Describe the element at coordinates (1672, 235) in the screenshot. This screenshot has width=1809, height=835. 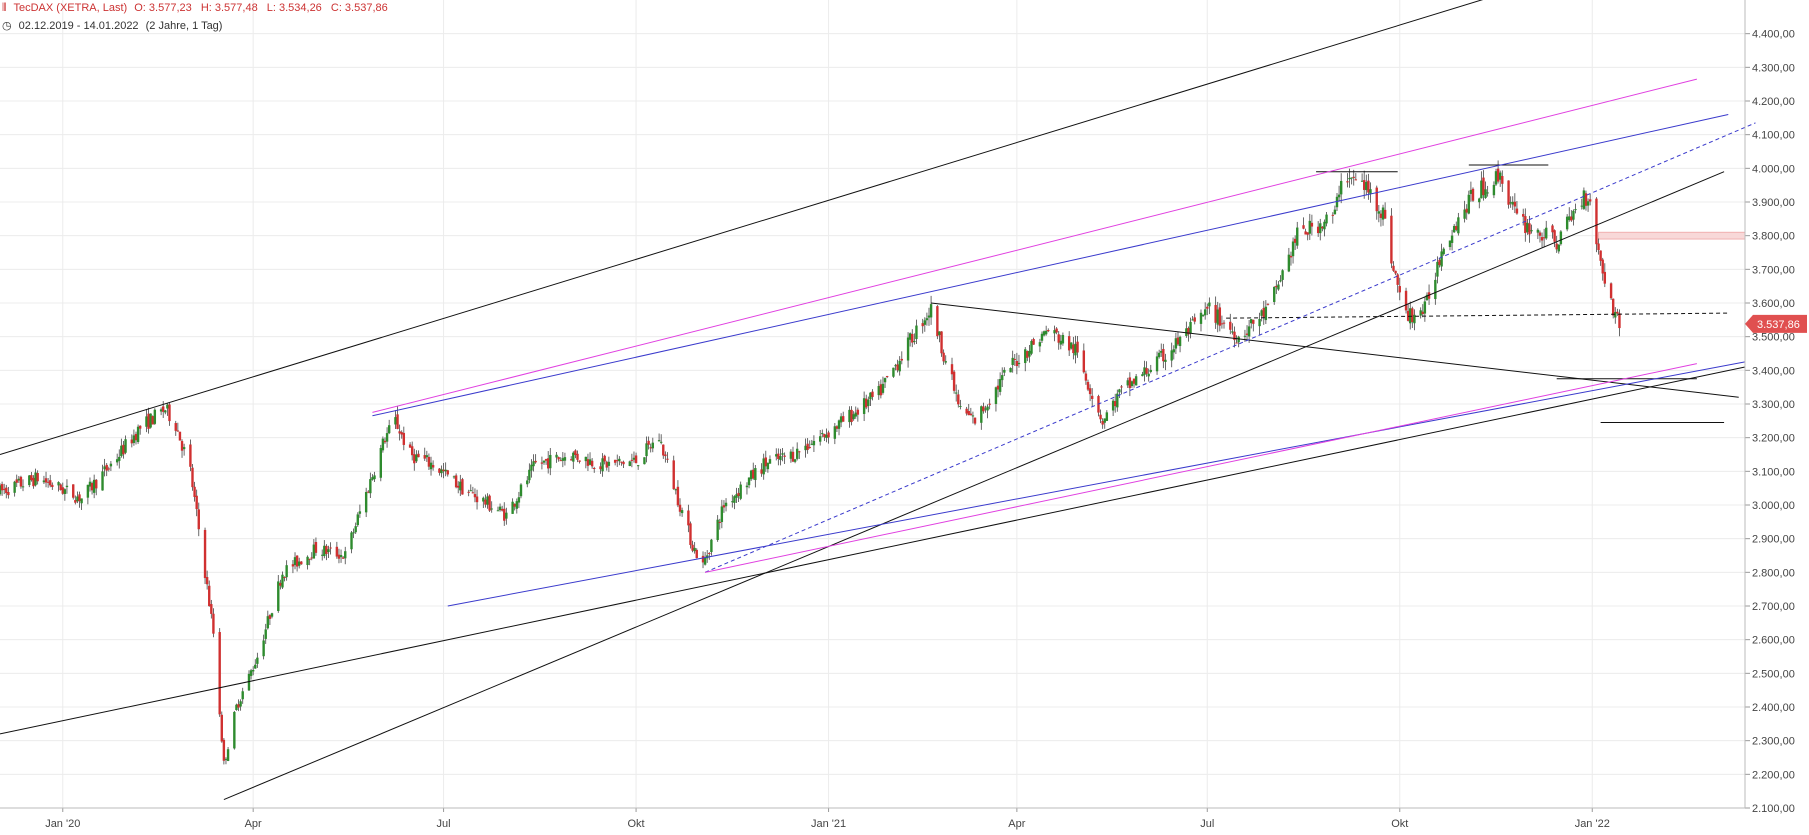
I see `resistance-zone` at that location.